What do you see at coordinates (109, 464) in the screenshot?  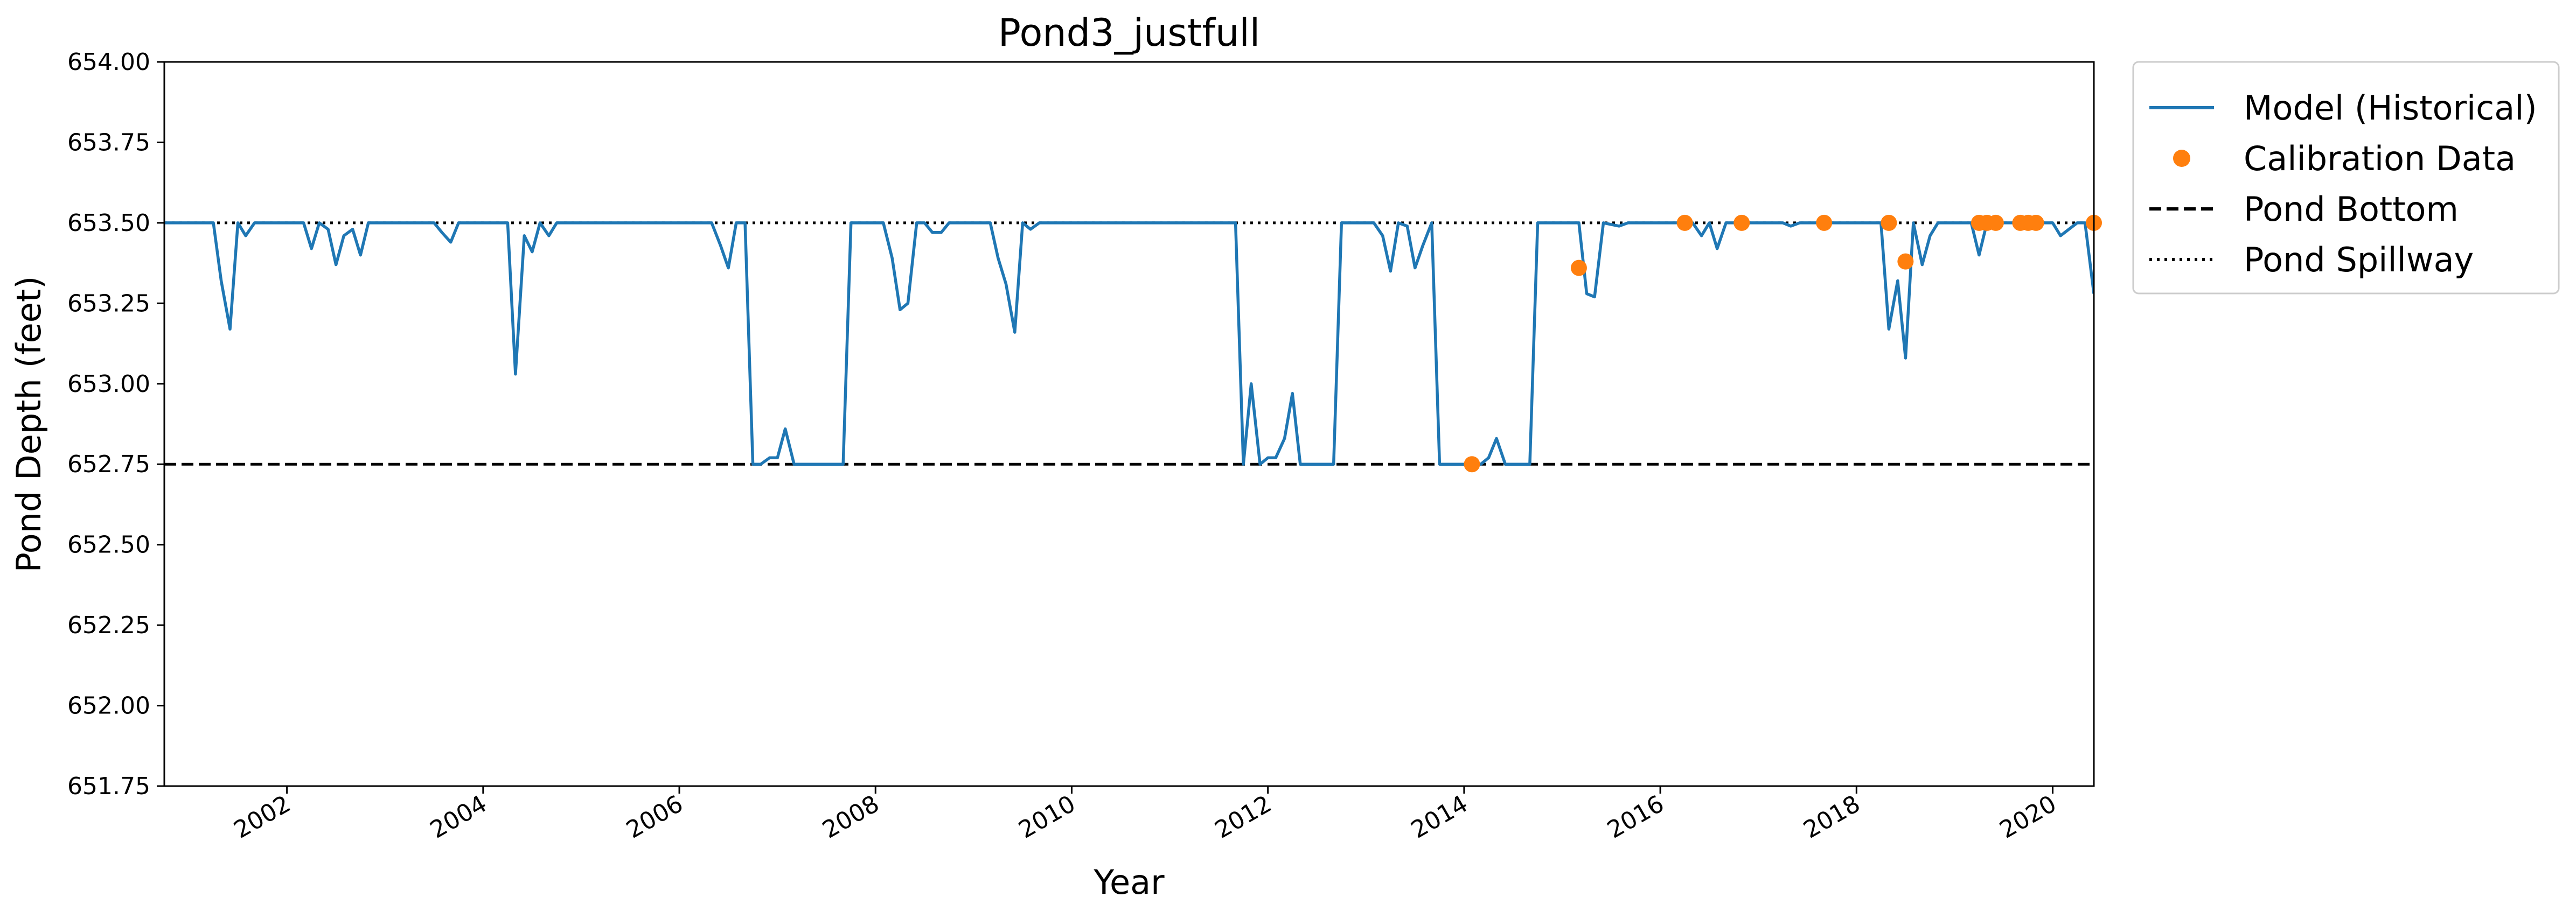 I see `y-tick-label: 652.75` at bounding box center [109, 464].